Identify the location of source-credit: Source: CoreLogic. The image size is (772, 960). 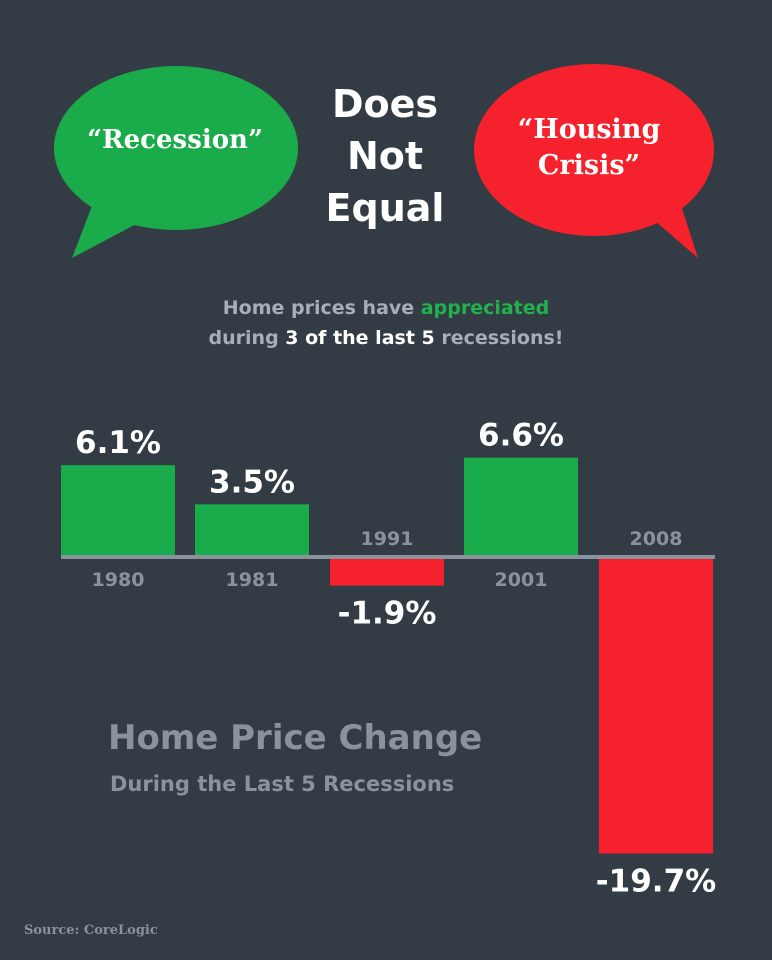
(91, 930).